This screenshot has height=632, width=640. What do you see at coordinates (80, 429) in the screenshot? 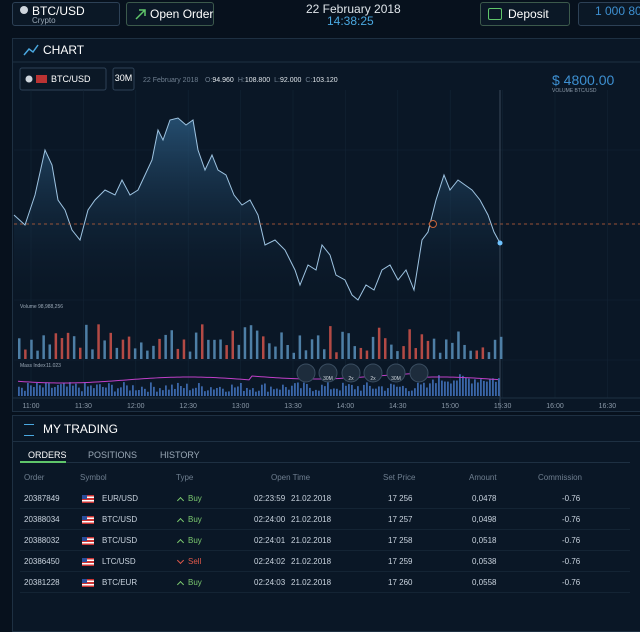
I see `trading-title: MY TRADING` at bounding box center [80, 429].